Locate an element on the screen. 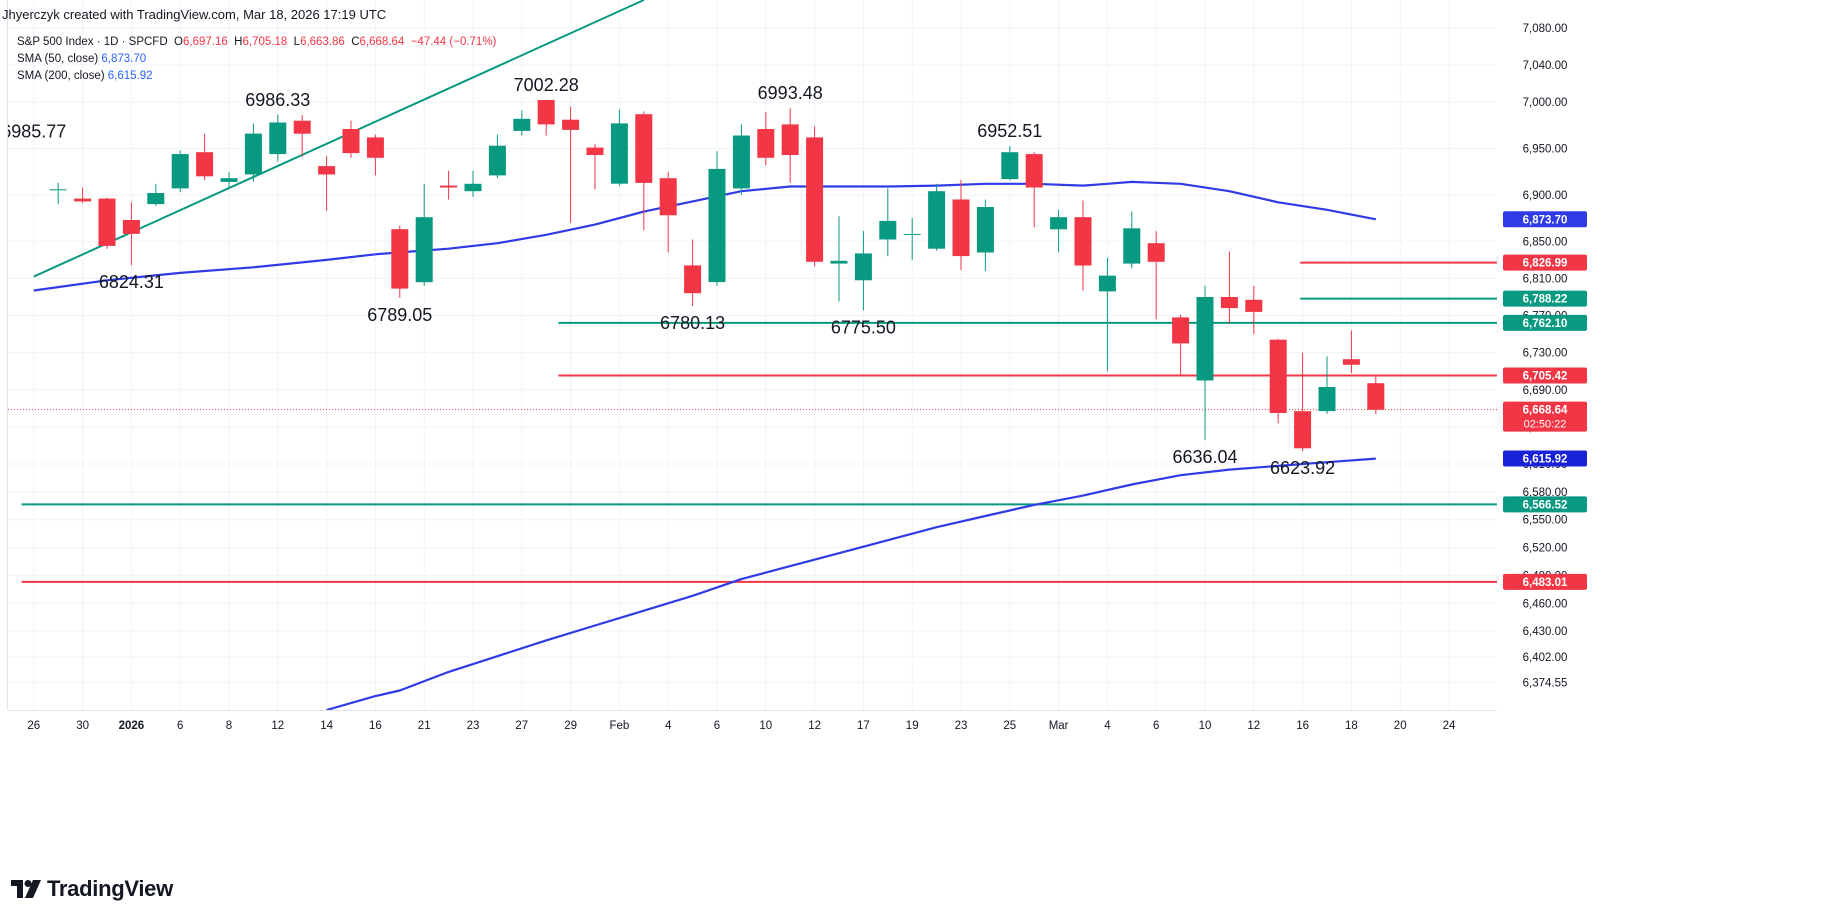  last-price-badge: 6,668.64 02:50:22 is located at coordinates (1545, 416).